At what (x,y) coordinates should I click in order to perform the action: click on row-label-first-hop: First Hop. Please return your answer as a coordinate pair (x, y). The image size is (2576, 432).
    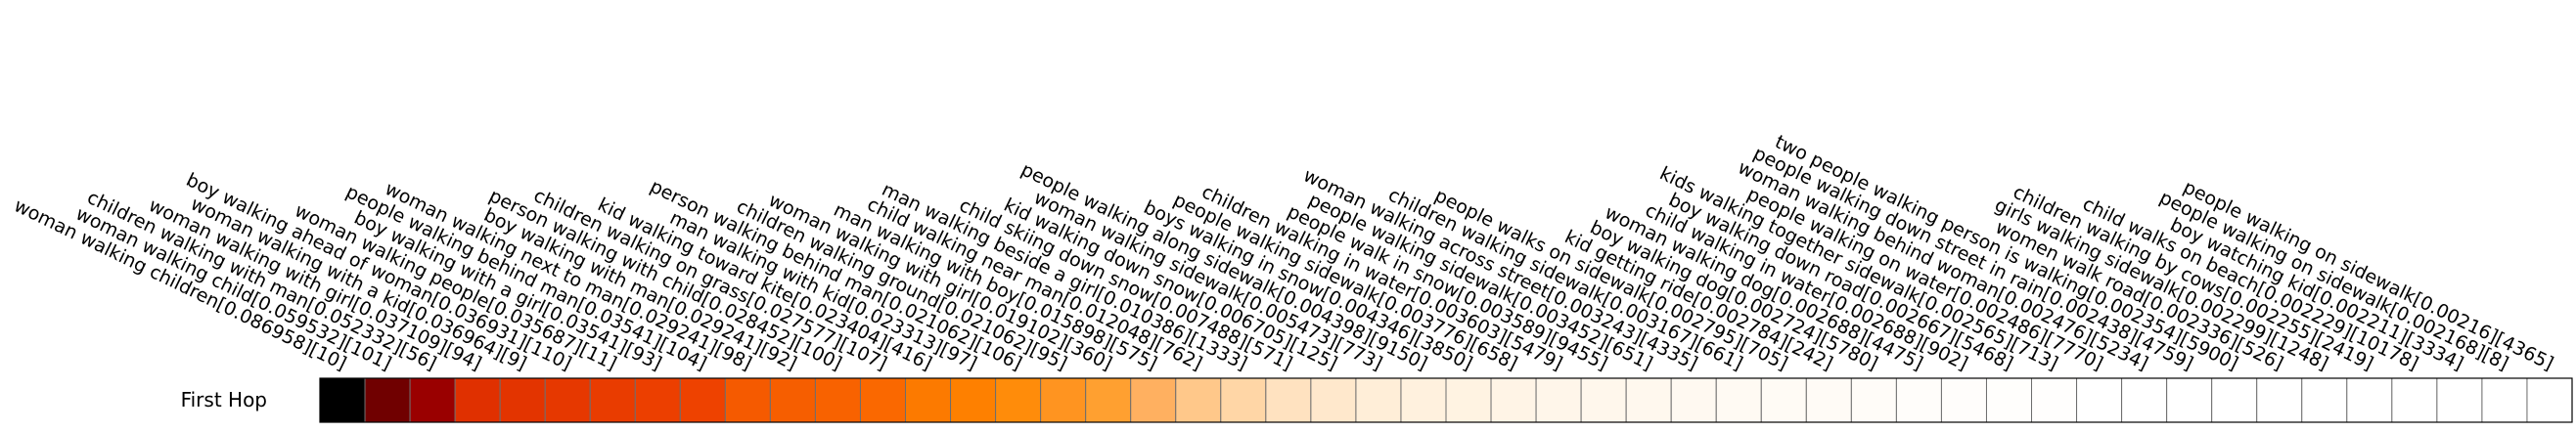
    Looking at the image, I should click on (224, 399).